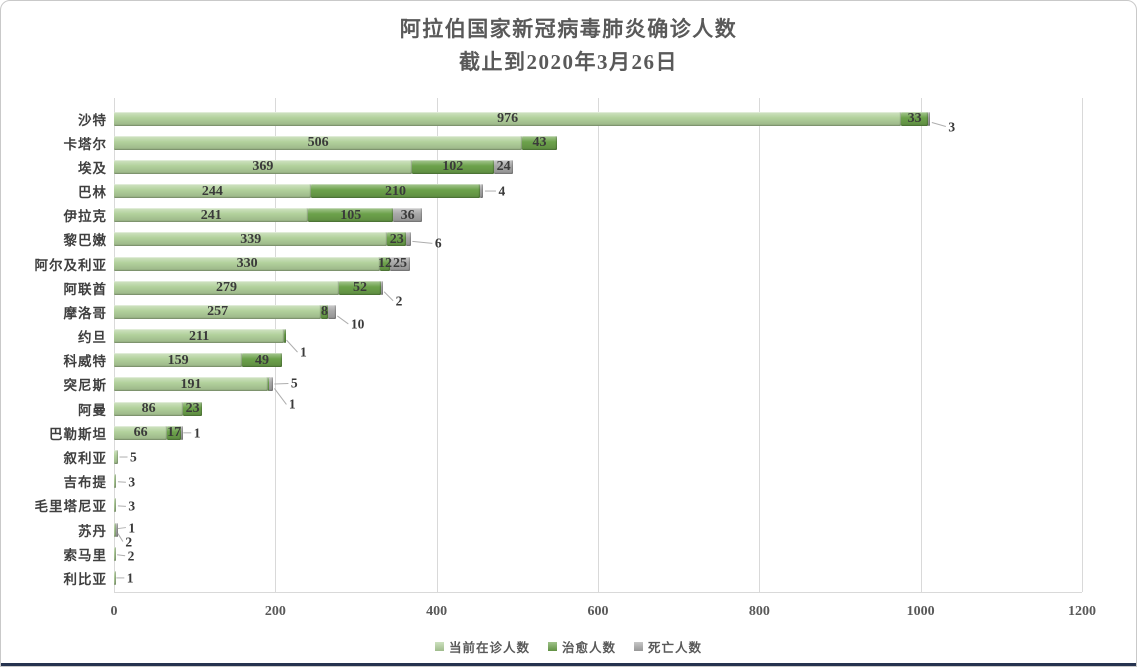 The height and width of the screenshot is (667, 1137). Describe the element at coordinates (568, 664) in the screenshot. I see `bottom-accent-bar` at that location.